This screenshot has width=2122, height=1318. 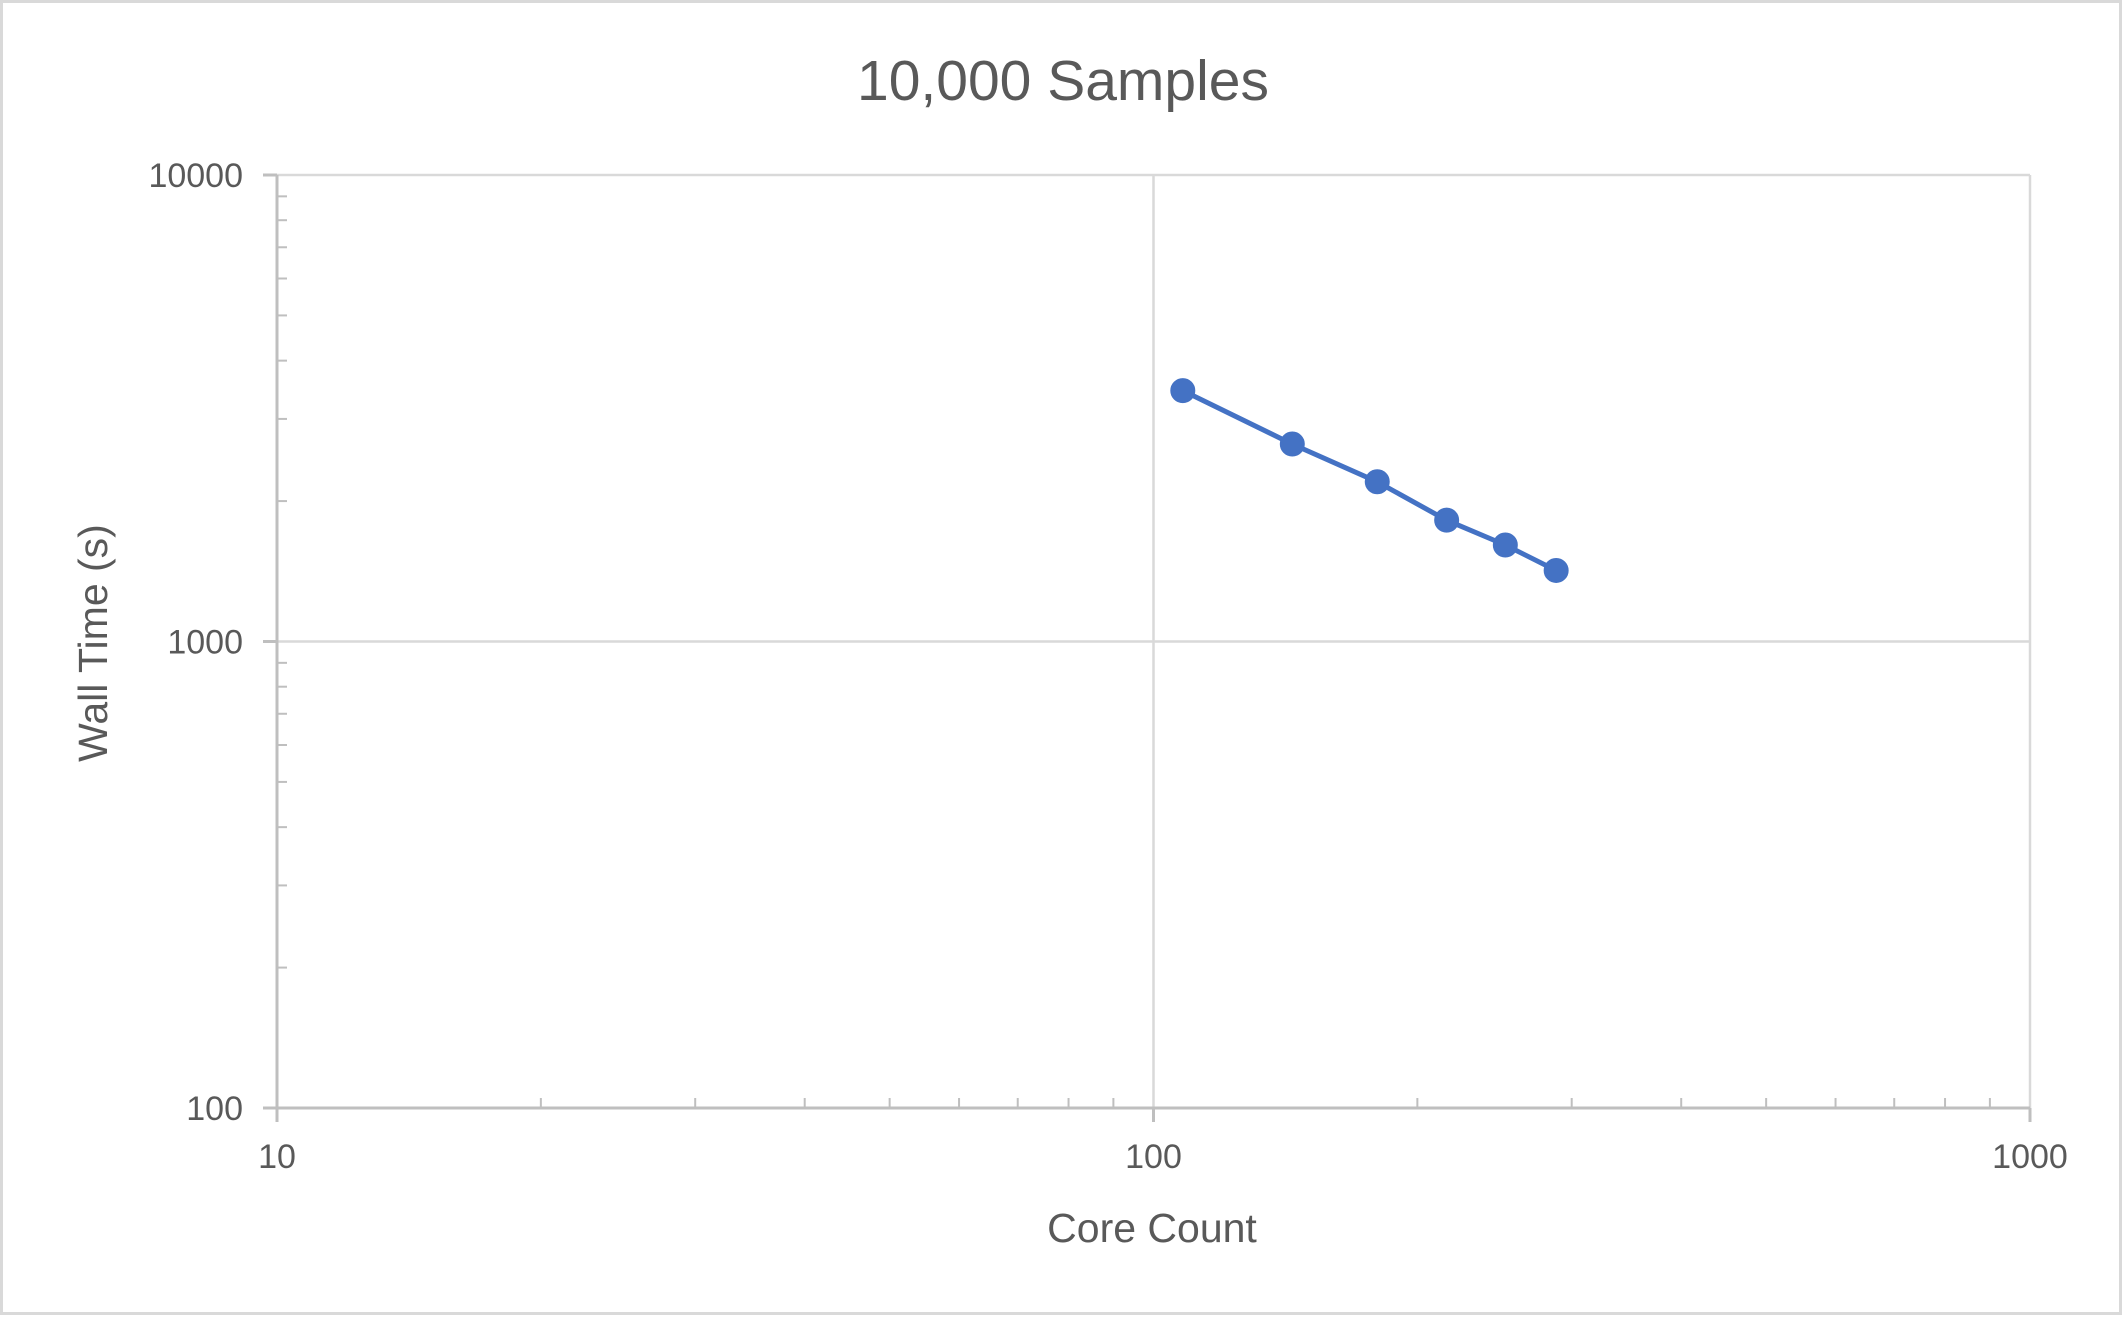 What do you see at coordinates (93, 643) in the screenshot?
I see `y-axis-title: Wall Time (s)` at bounding box center [93, 643].